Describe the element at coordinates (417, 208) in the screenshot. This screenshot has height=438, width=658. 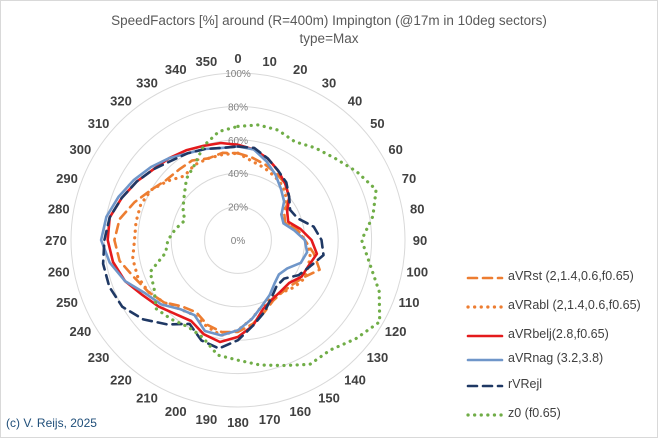
I see `angle-label: 80` at that location.